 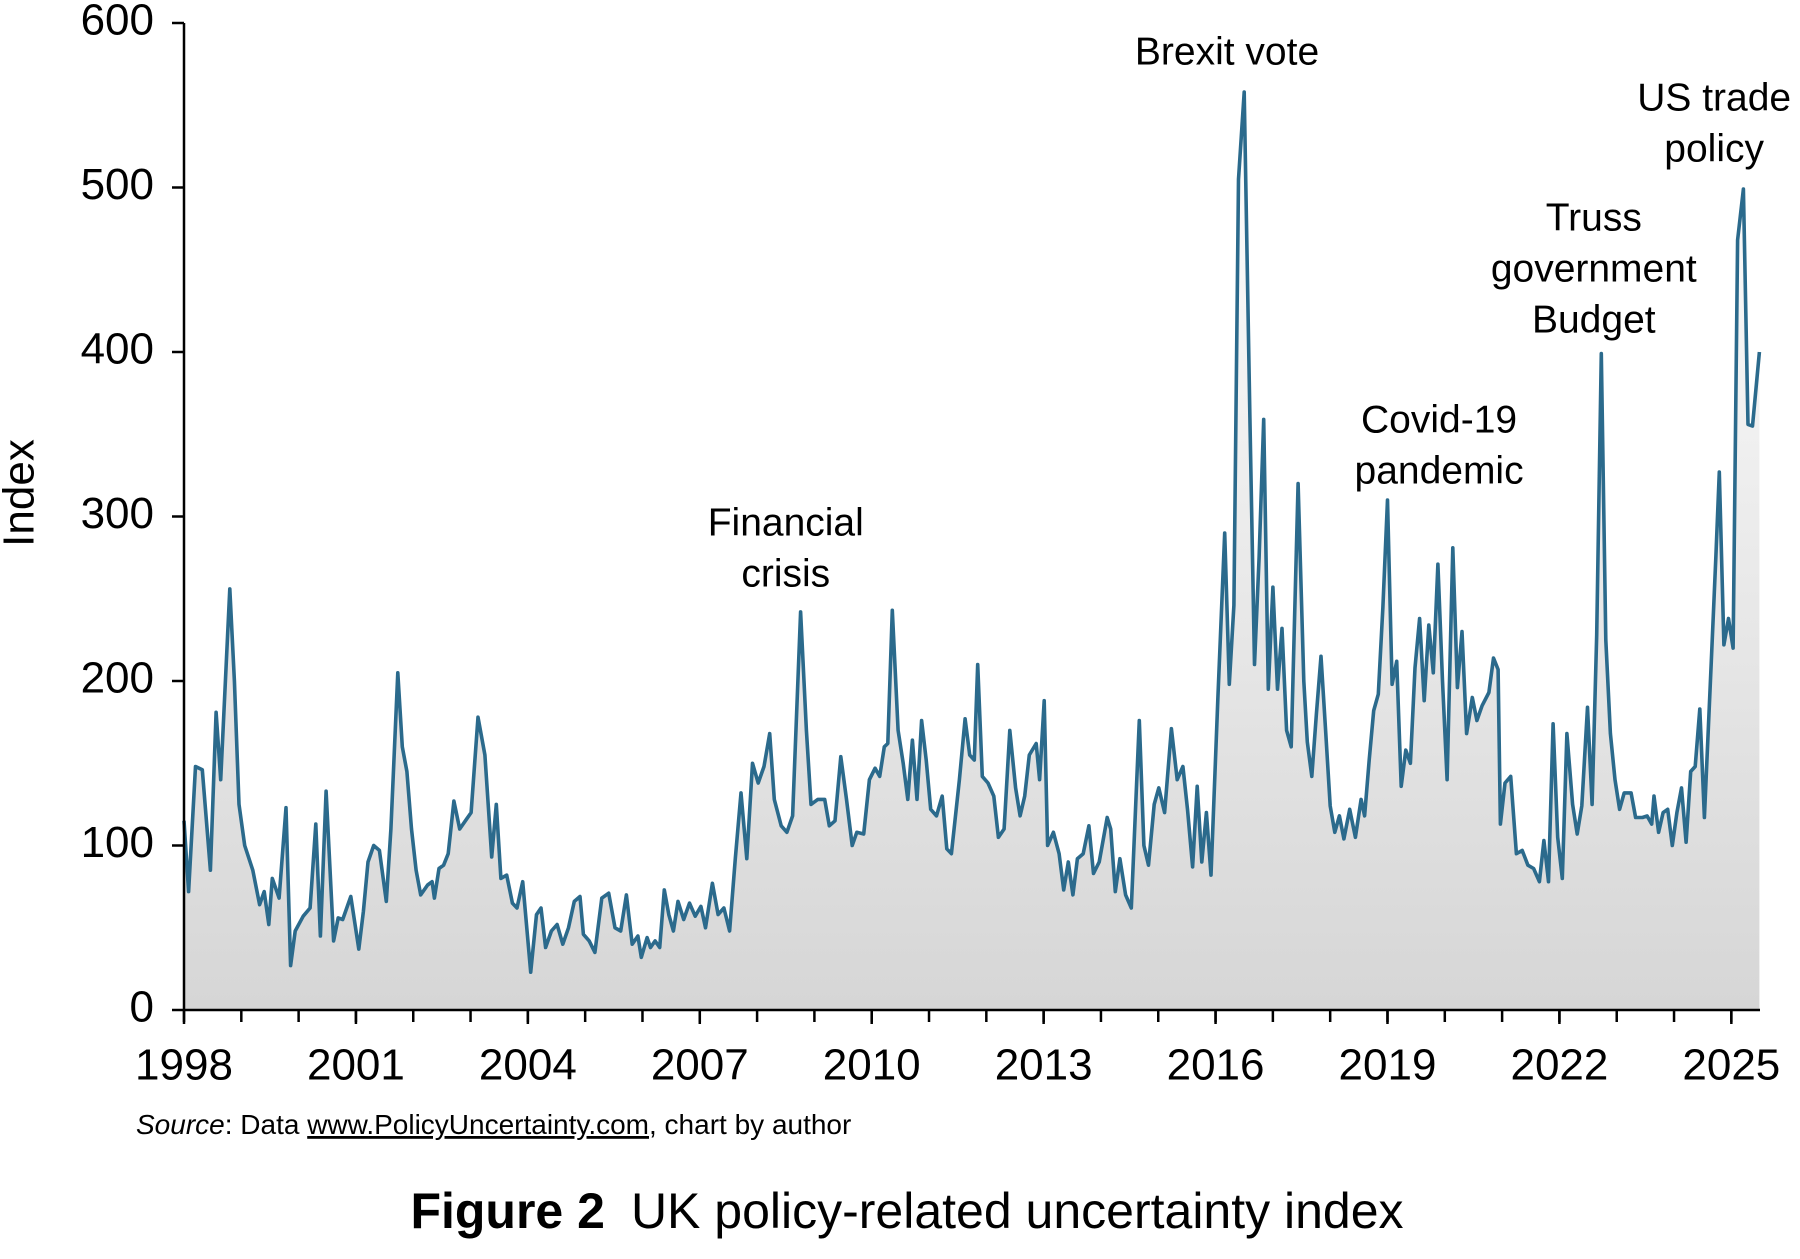 What do you see at coordinates (1044, 1065) in the screenshot?
I see `x-tick-label: 2013` at bounding box center [1044, 1065].